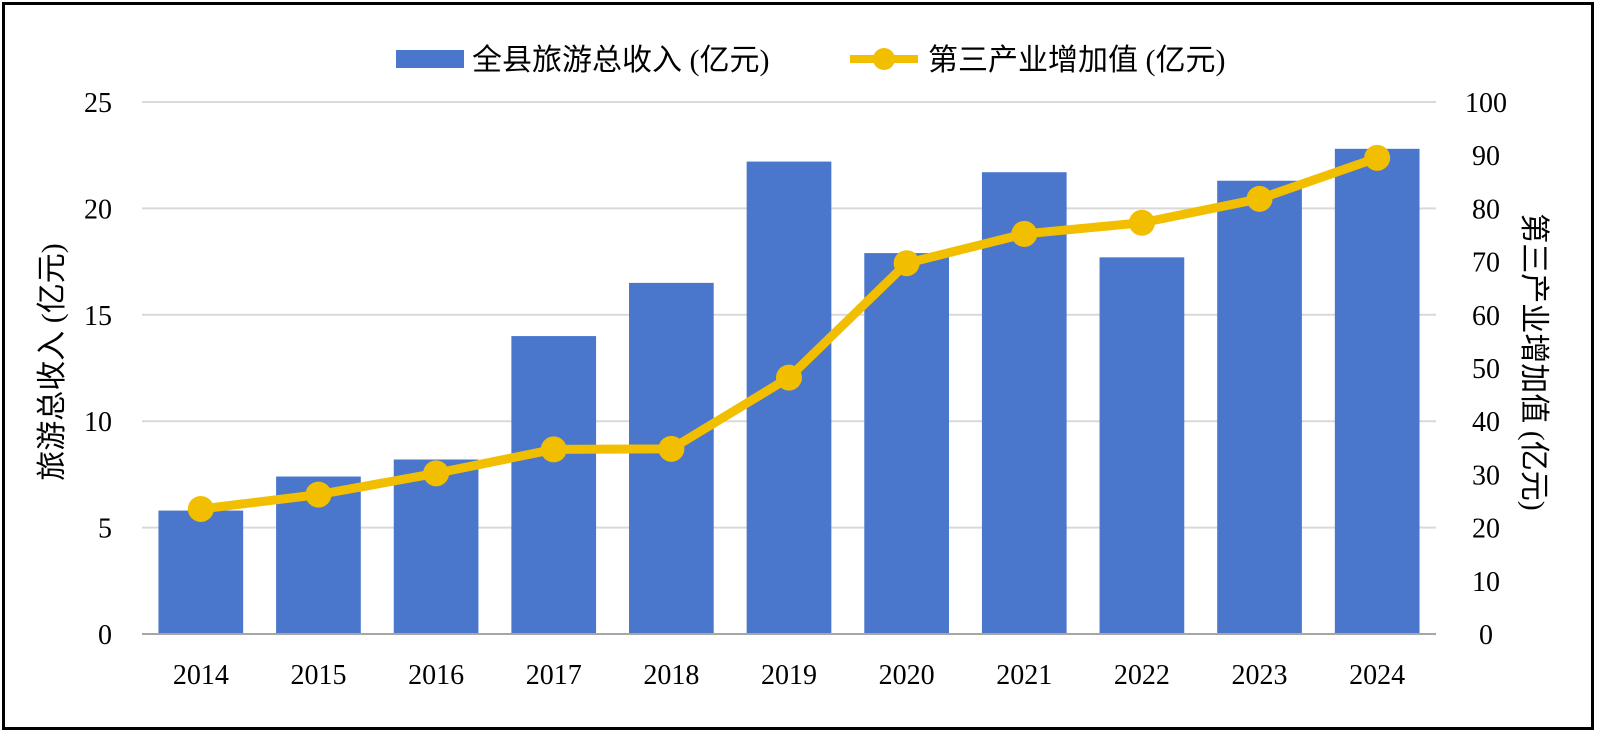 This screenshot has width=1600, height=736. What do you see at coordinates (884, 59) in the screenshot?
I see `legend-swatch-marker` at bounding box center [884, 59].